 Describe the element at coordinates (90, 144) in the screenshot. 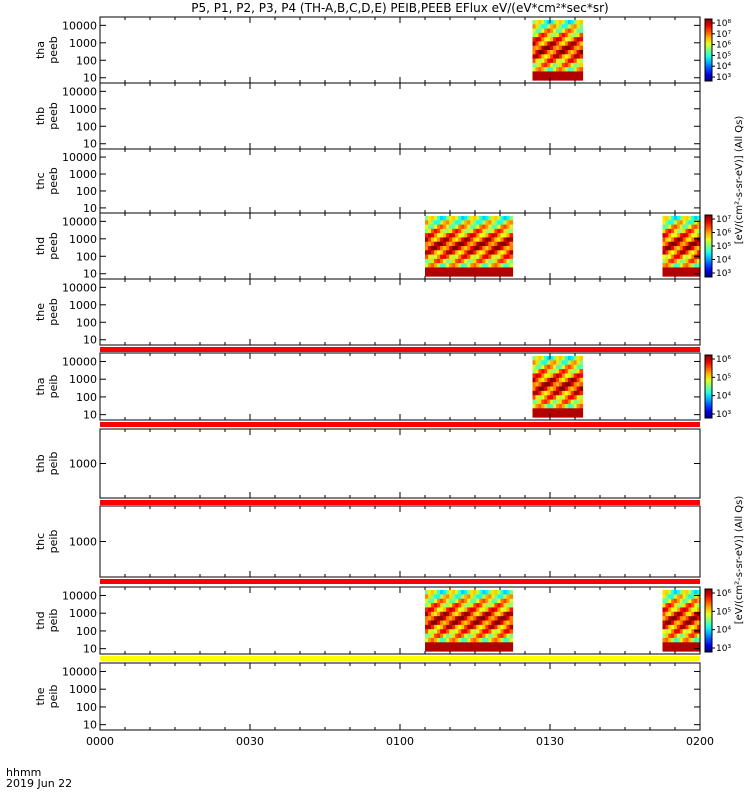

I see `y-tick-label: 10` at that location.